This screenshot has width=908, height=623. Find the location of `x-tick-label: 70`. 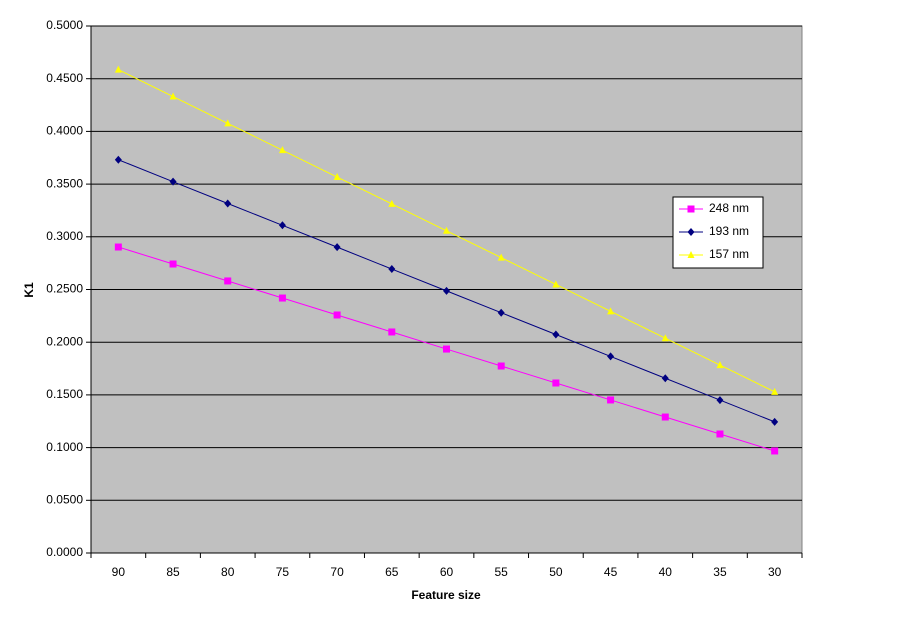

x-tick-label: 70 is located at coordinates (337, 572).